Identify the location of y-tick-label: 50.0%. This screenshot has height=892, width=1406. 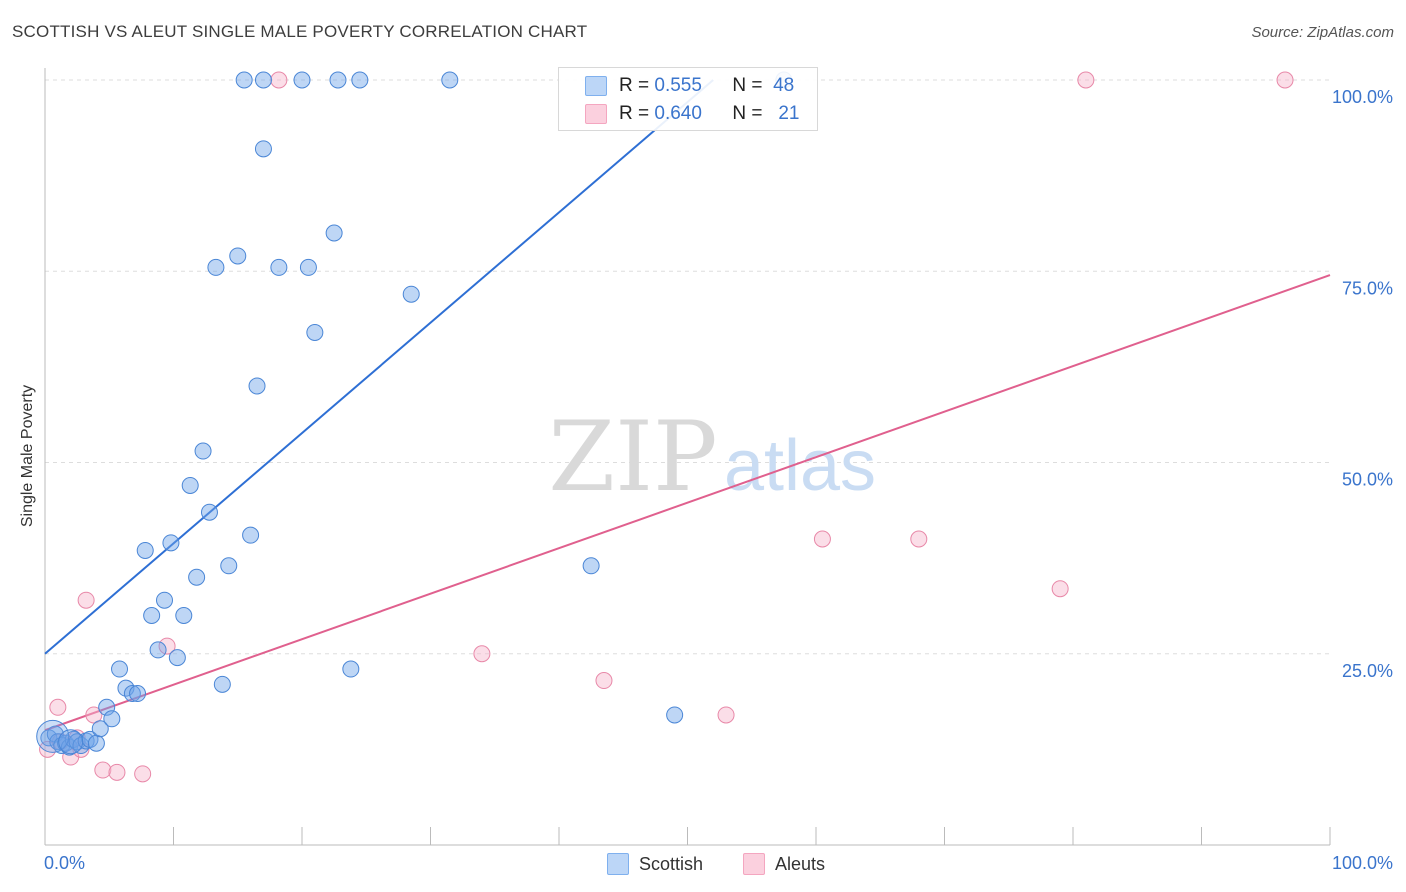
(1367, 480).